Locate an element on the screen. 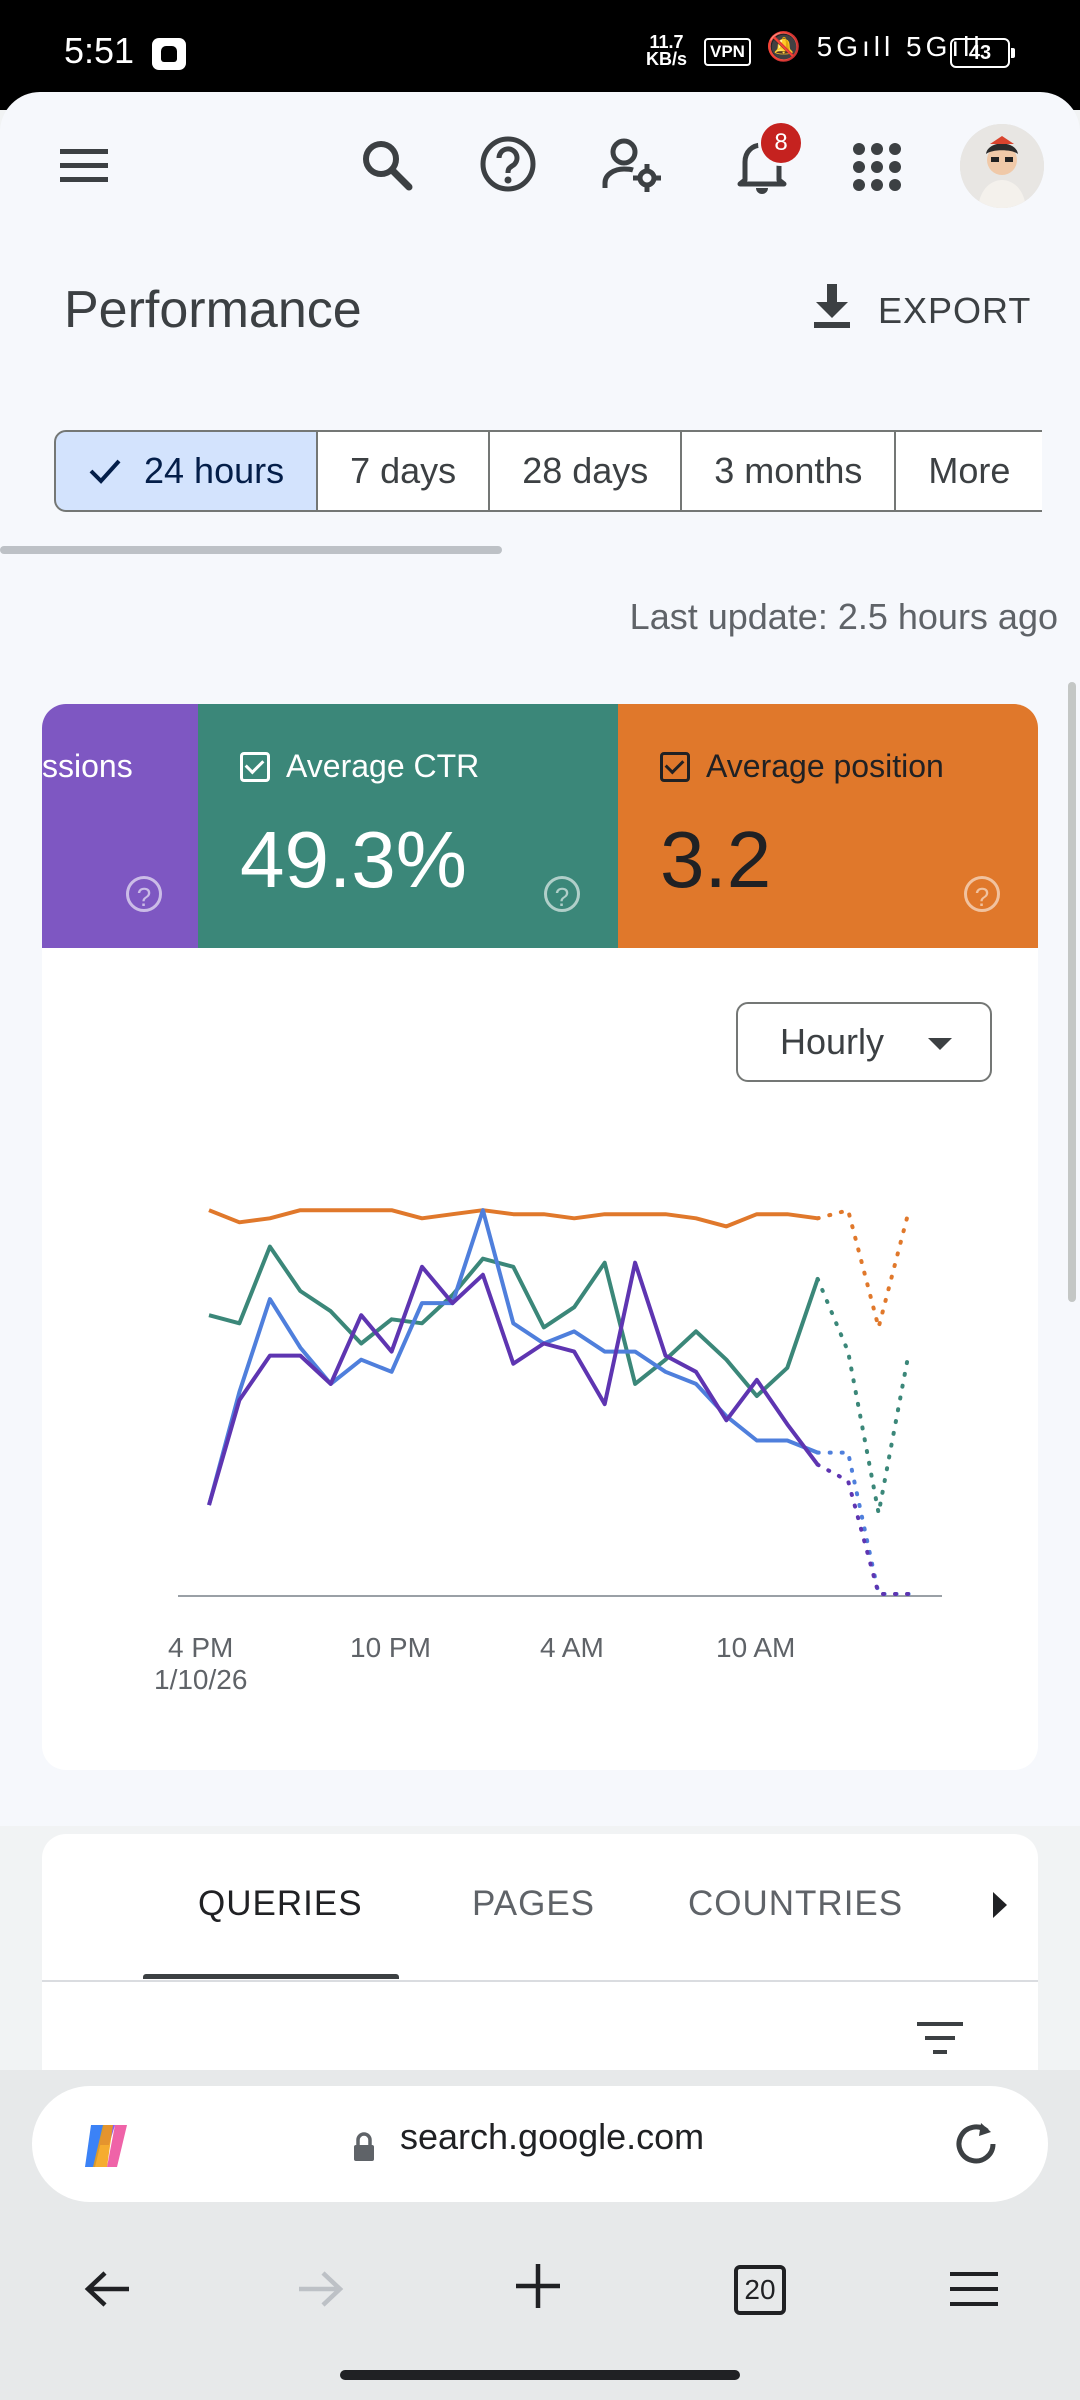  apps-grid-icon is located at coordinates (877, 167).